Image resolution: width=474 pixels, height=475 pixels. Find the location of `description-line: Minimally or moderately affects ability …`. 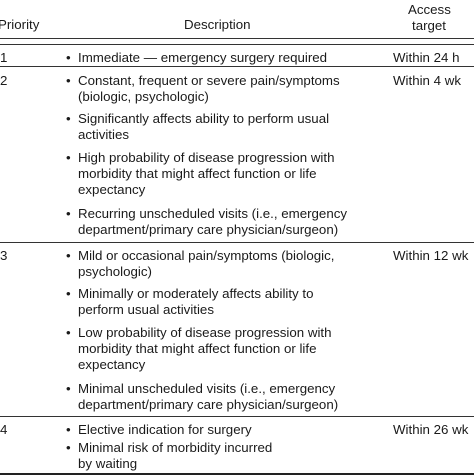

description-line: Minimally or moderately affects ability … is located at coordinates (196, 293).